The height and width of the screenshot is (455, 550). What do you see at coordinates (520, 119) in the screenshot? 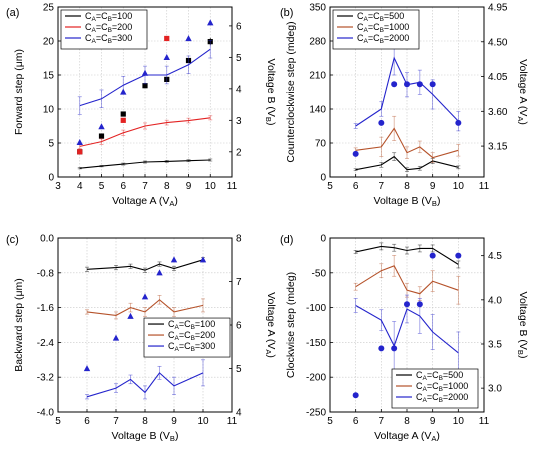
I see `y2-axis-label-part: A` at bounding box center [520, 119].